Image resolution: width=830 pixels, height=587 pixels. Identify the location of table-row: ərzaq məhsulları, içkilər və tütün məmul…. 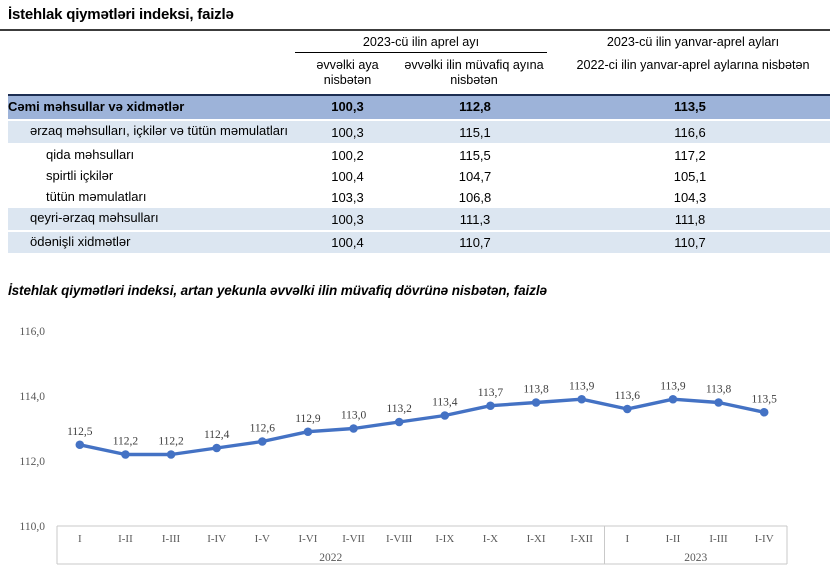
(419, 133).